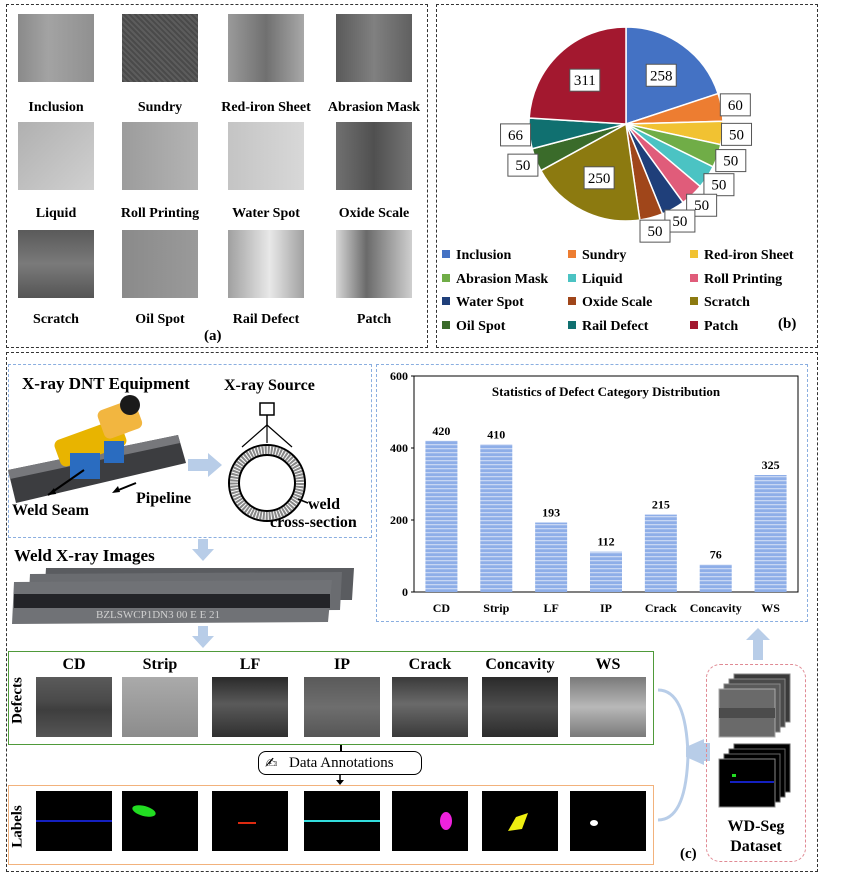  I want to click on defect-caption-scratch: Scratch, so click(56, 319).